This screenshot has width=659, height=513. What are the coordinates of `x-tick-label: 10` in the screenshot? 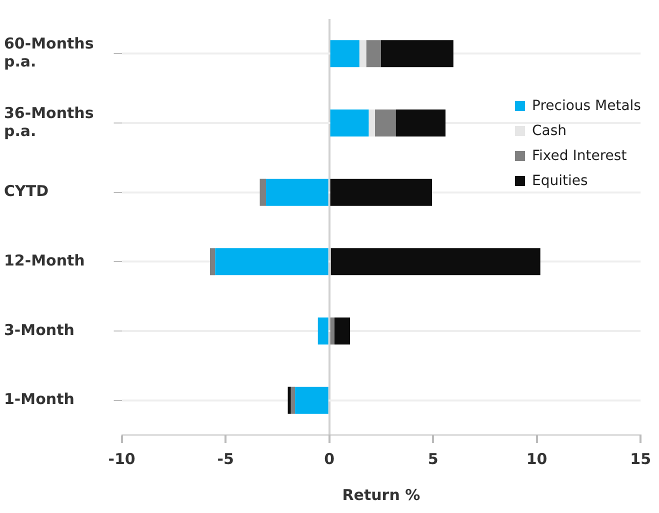 It's located at (537, 459).